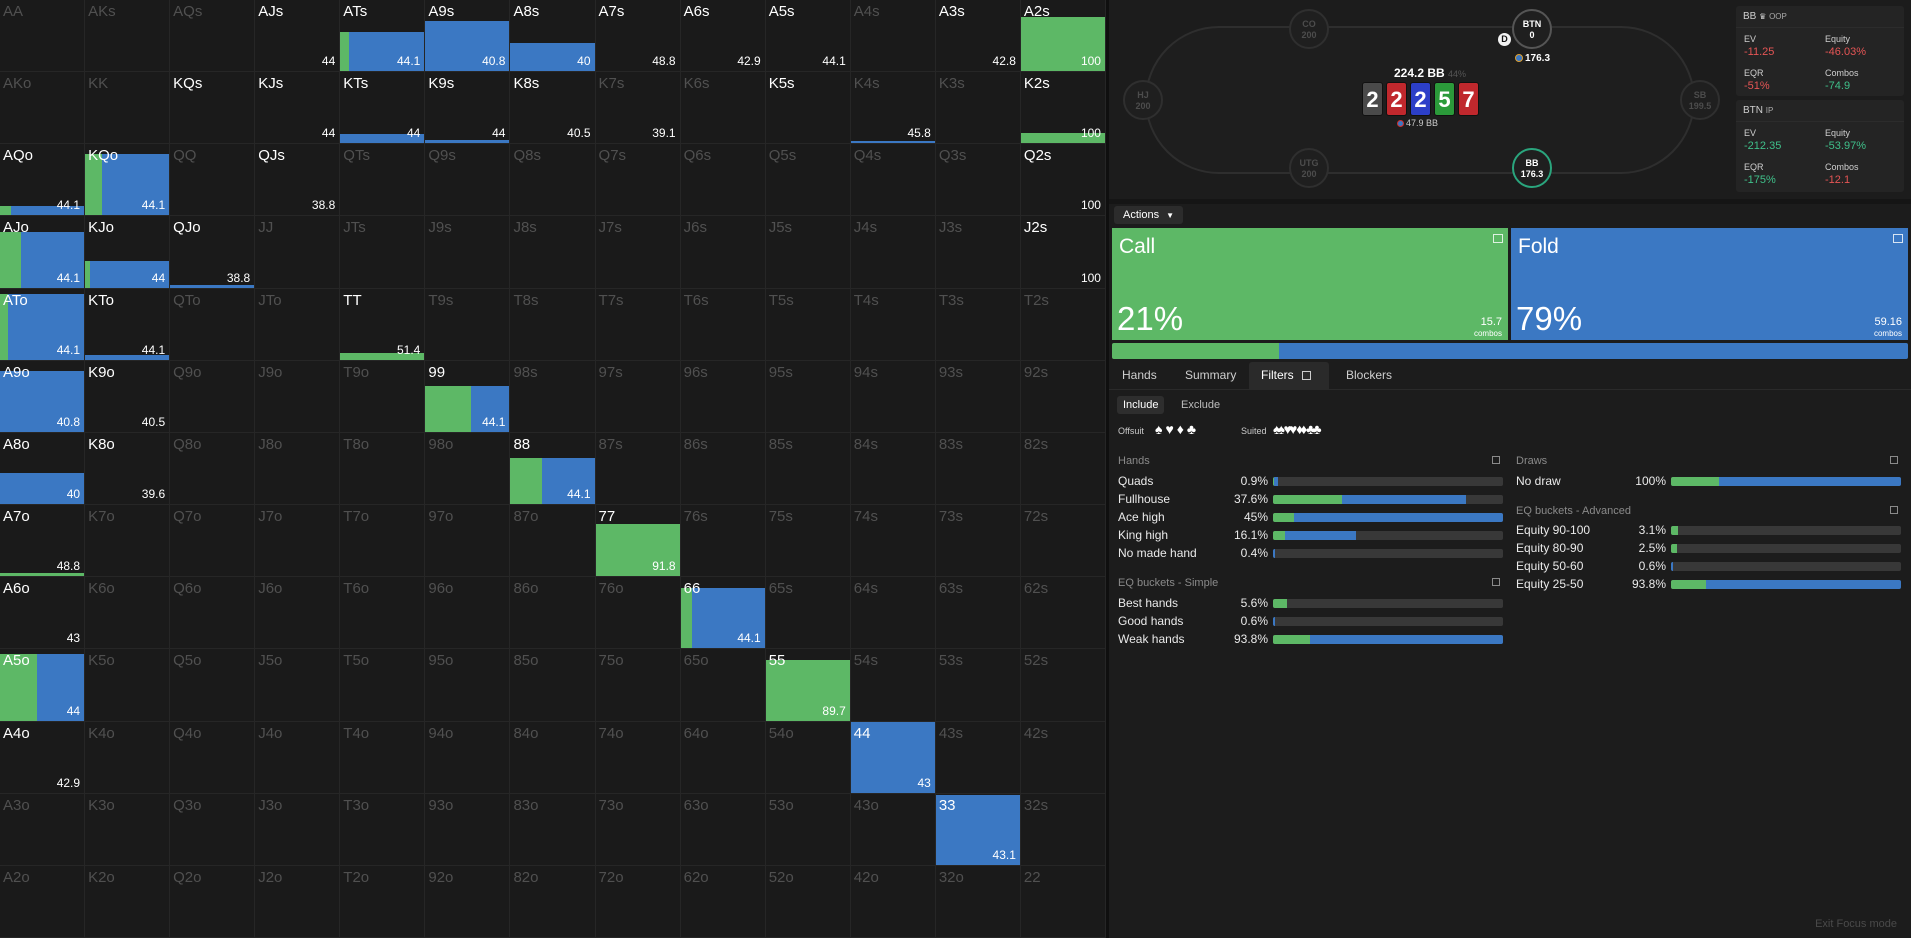 This screenshot has width=1911, height=938. What do you see at coordinates (1063, 685) in the screenshot?
I see `hand-cell-52s: 52s` at bounding box center [1063, 685].